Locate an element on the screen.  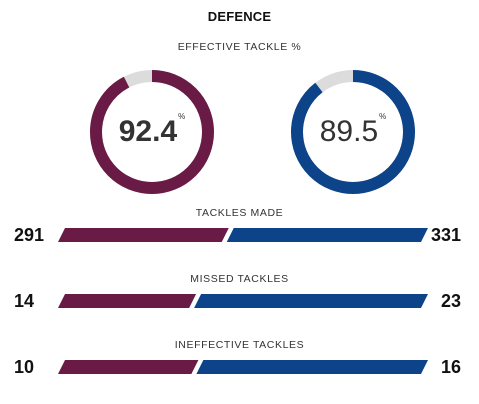
home-effective-value: 92.4% is located at coordinates (152, 132).